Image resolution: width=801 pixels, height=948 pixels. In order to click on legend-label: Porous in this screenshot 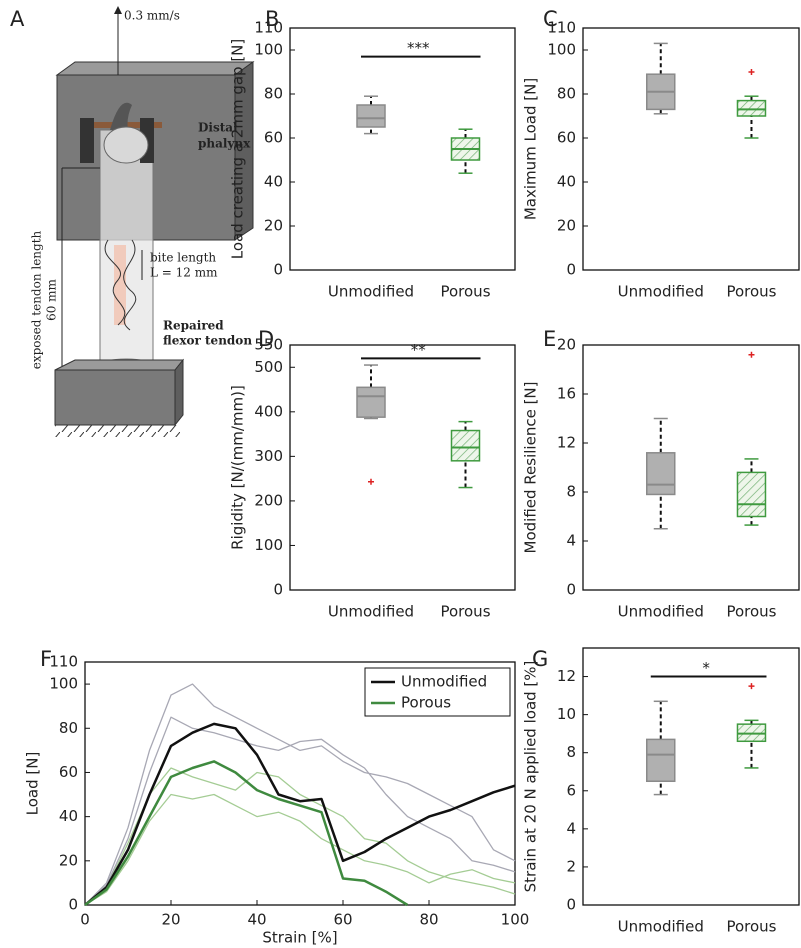, I will do `click(426, 703)`.